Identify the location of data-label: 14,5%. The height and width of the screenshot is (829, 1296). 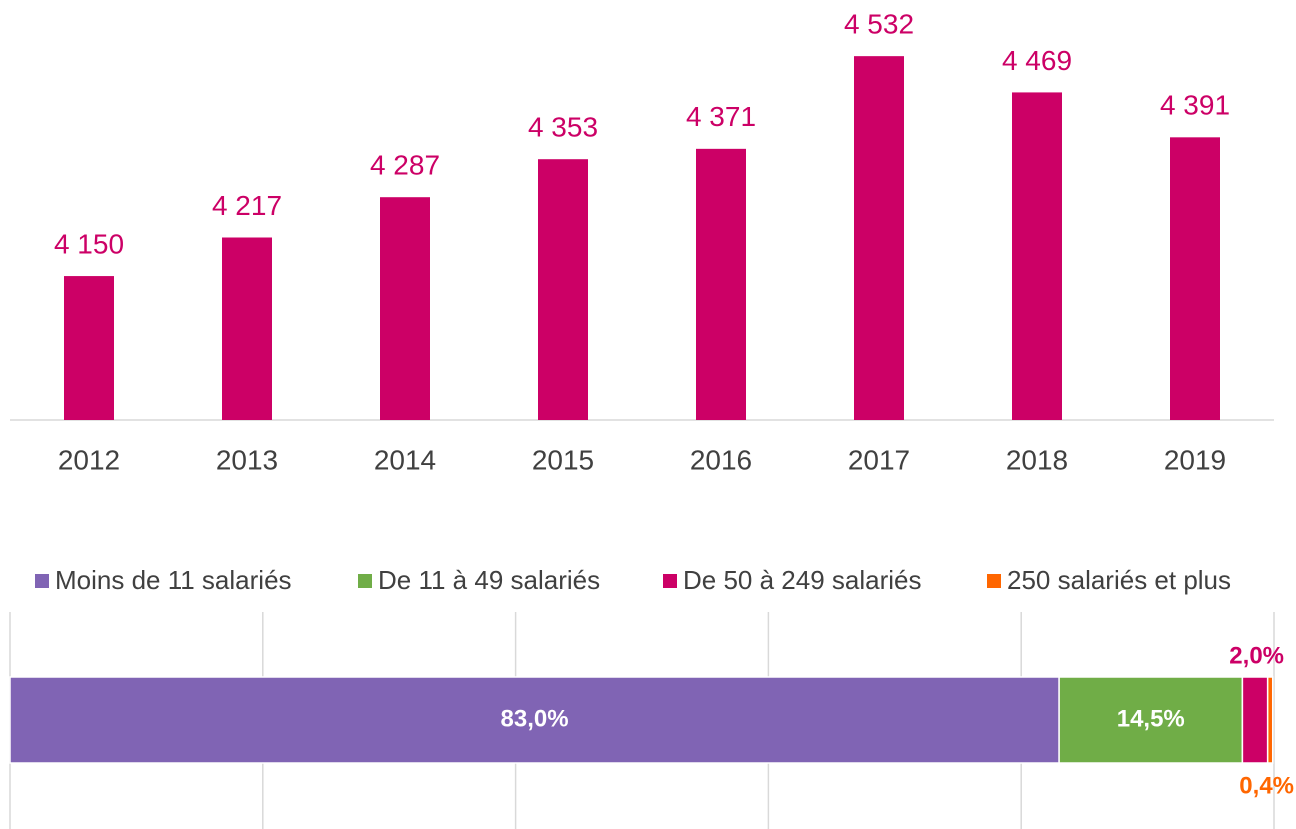
(1151, 718).